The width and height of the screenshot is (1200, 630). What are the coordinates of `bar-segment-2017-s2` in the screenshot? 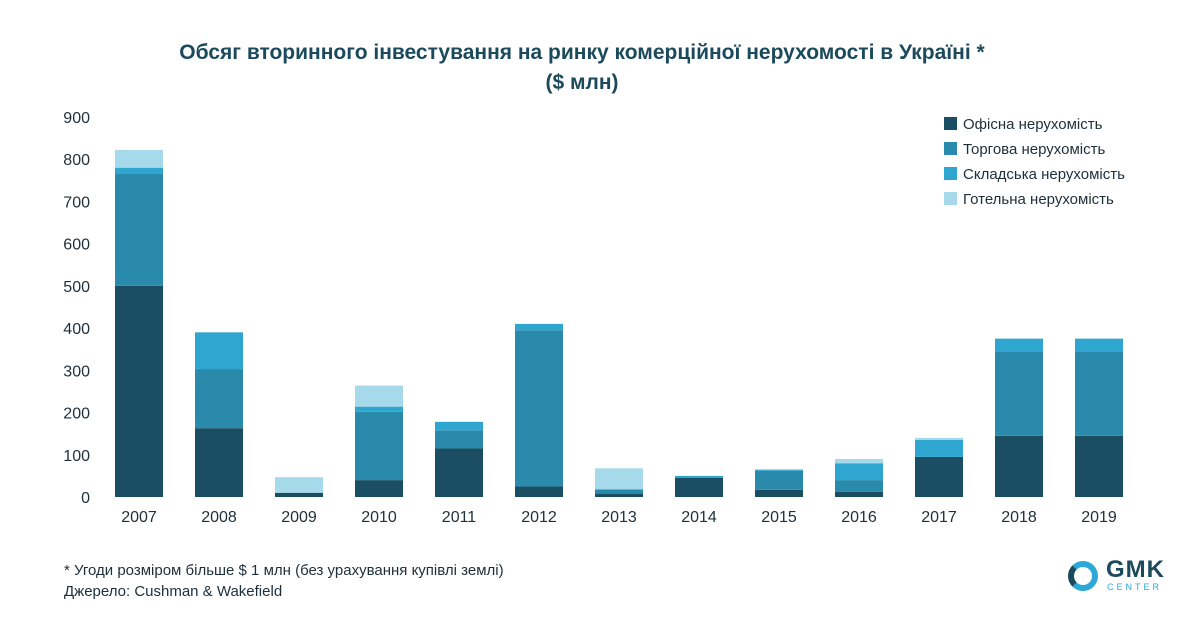 It's located at (939, 448).